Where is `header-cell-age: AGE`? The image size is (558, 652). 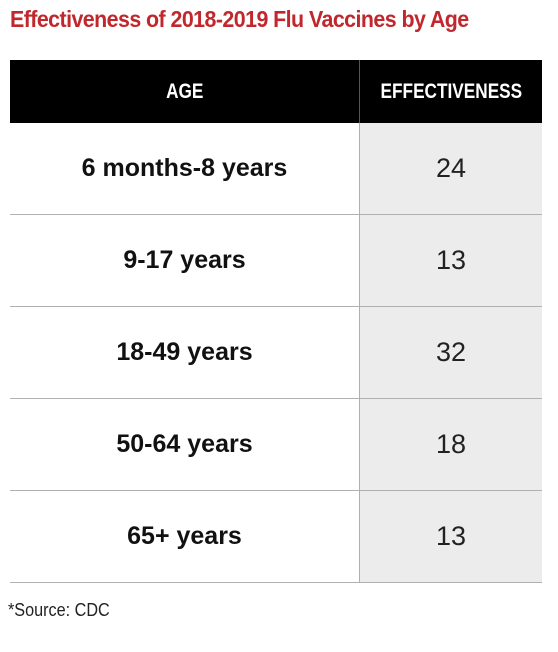
header-cell-age: AGE is located at coordinates (184, 91).